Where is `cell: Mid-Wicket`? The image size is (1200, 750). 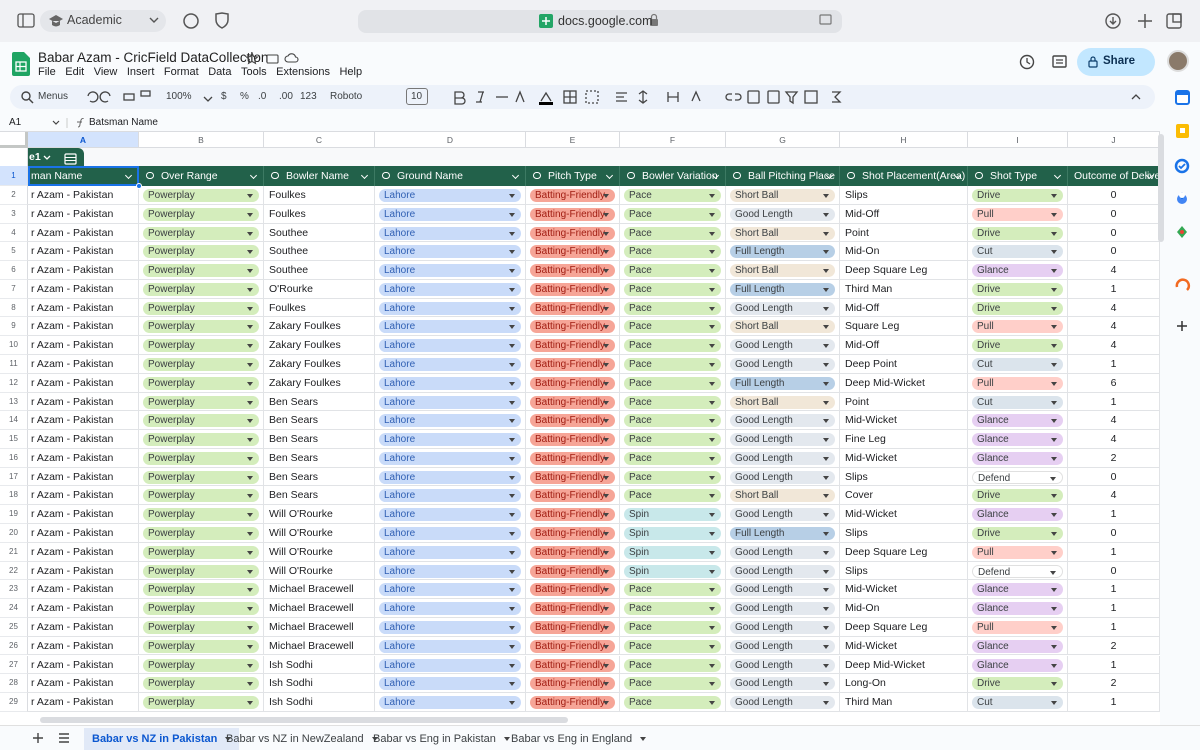 cell: Mid-Wicket is located at coordinates (904, 458).